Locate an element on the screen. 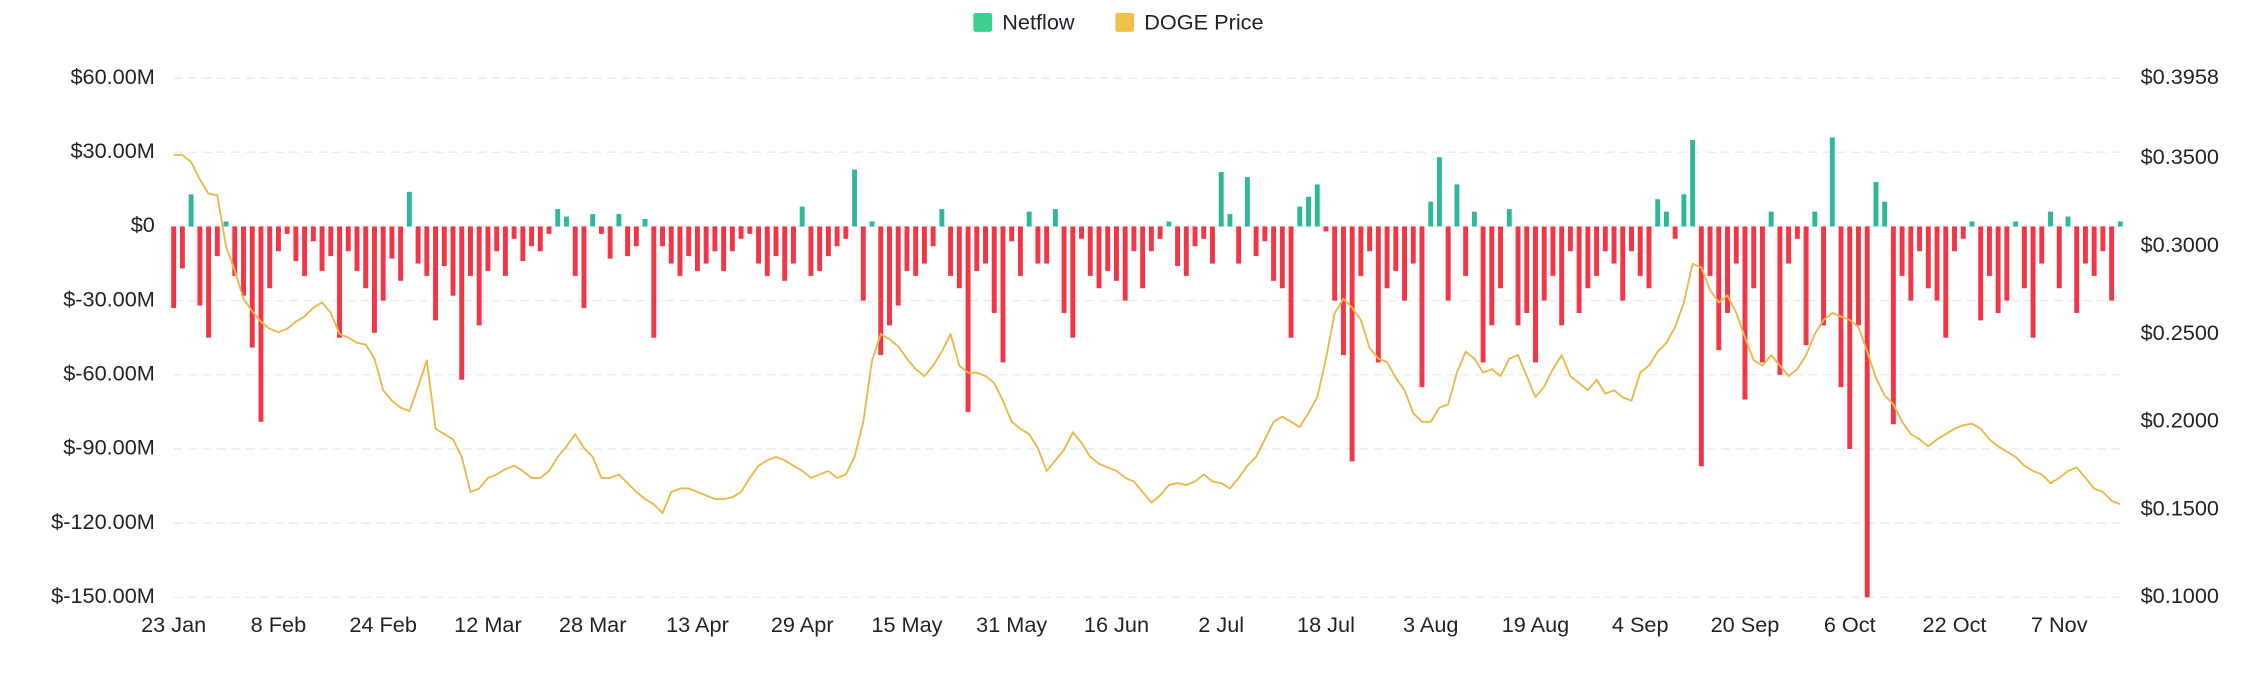 This screenshot has width=2268, height=700. y-tick-label: $-30.00M is located at coordinates (109, 298).